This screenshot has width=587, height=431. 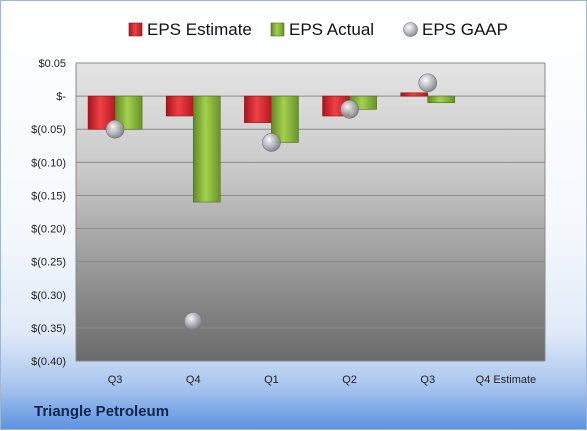 I want to click on x-tick-label: Q1, so click(x=271, y=380).